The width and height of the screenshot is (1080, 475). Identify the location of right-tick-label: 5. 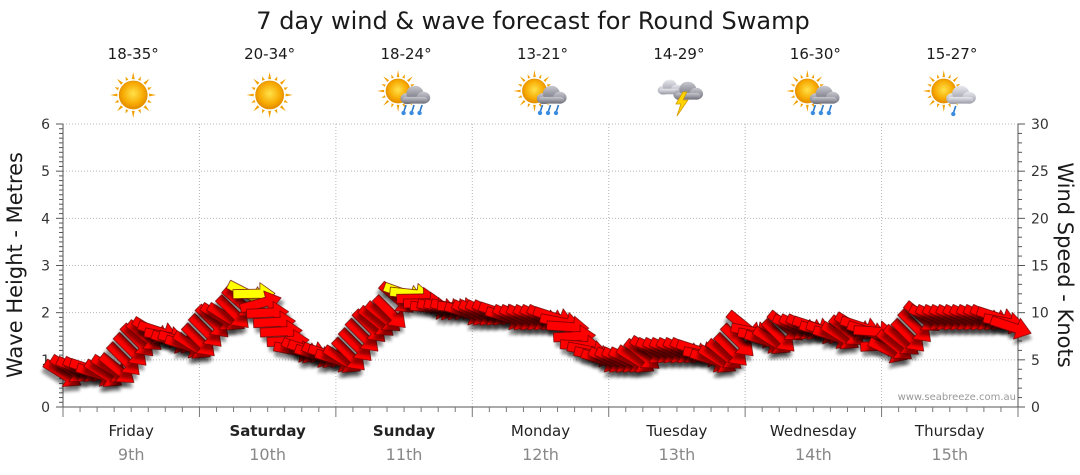
(1035, 361).